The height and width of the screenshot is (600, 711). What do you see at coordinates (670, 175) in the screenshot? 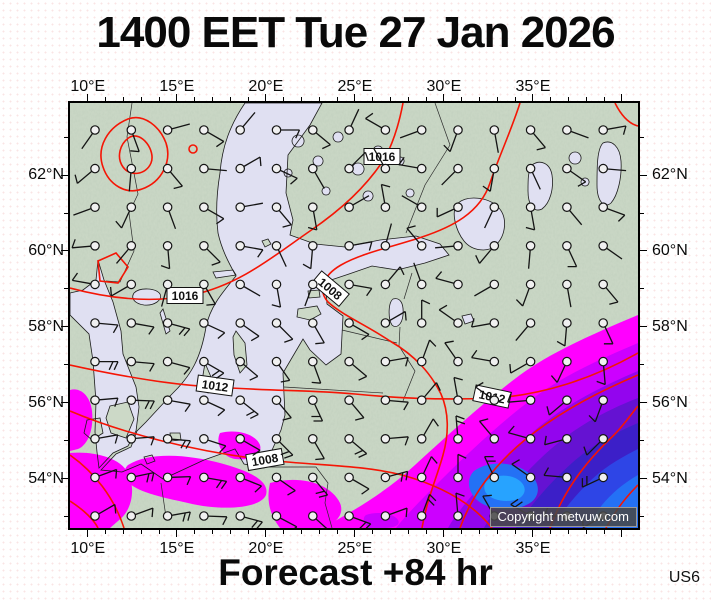
I see `lat-axis-label: 62°N` at bounding box center [670, 175].